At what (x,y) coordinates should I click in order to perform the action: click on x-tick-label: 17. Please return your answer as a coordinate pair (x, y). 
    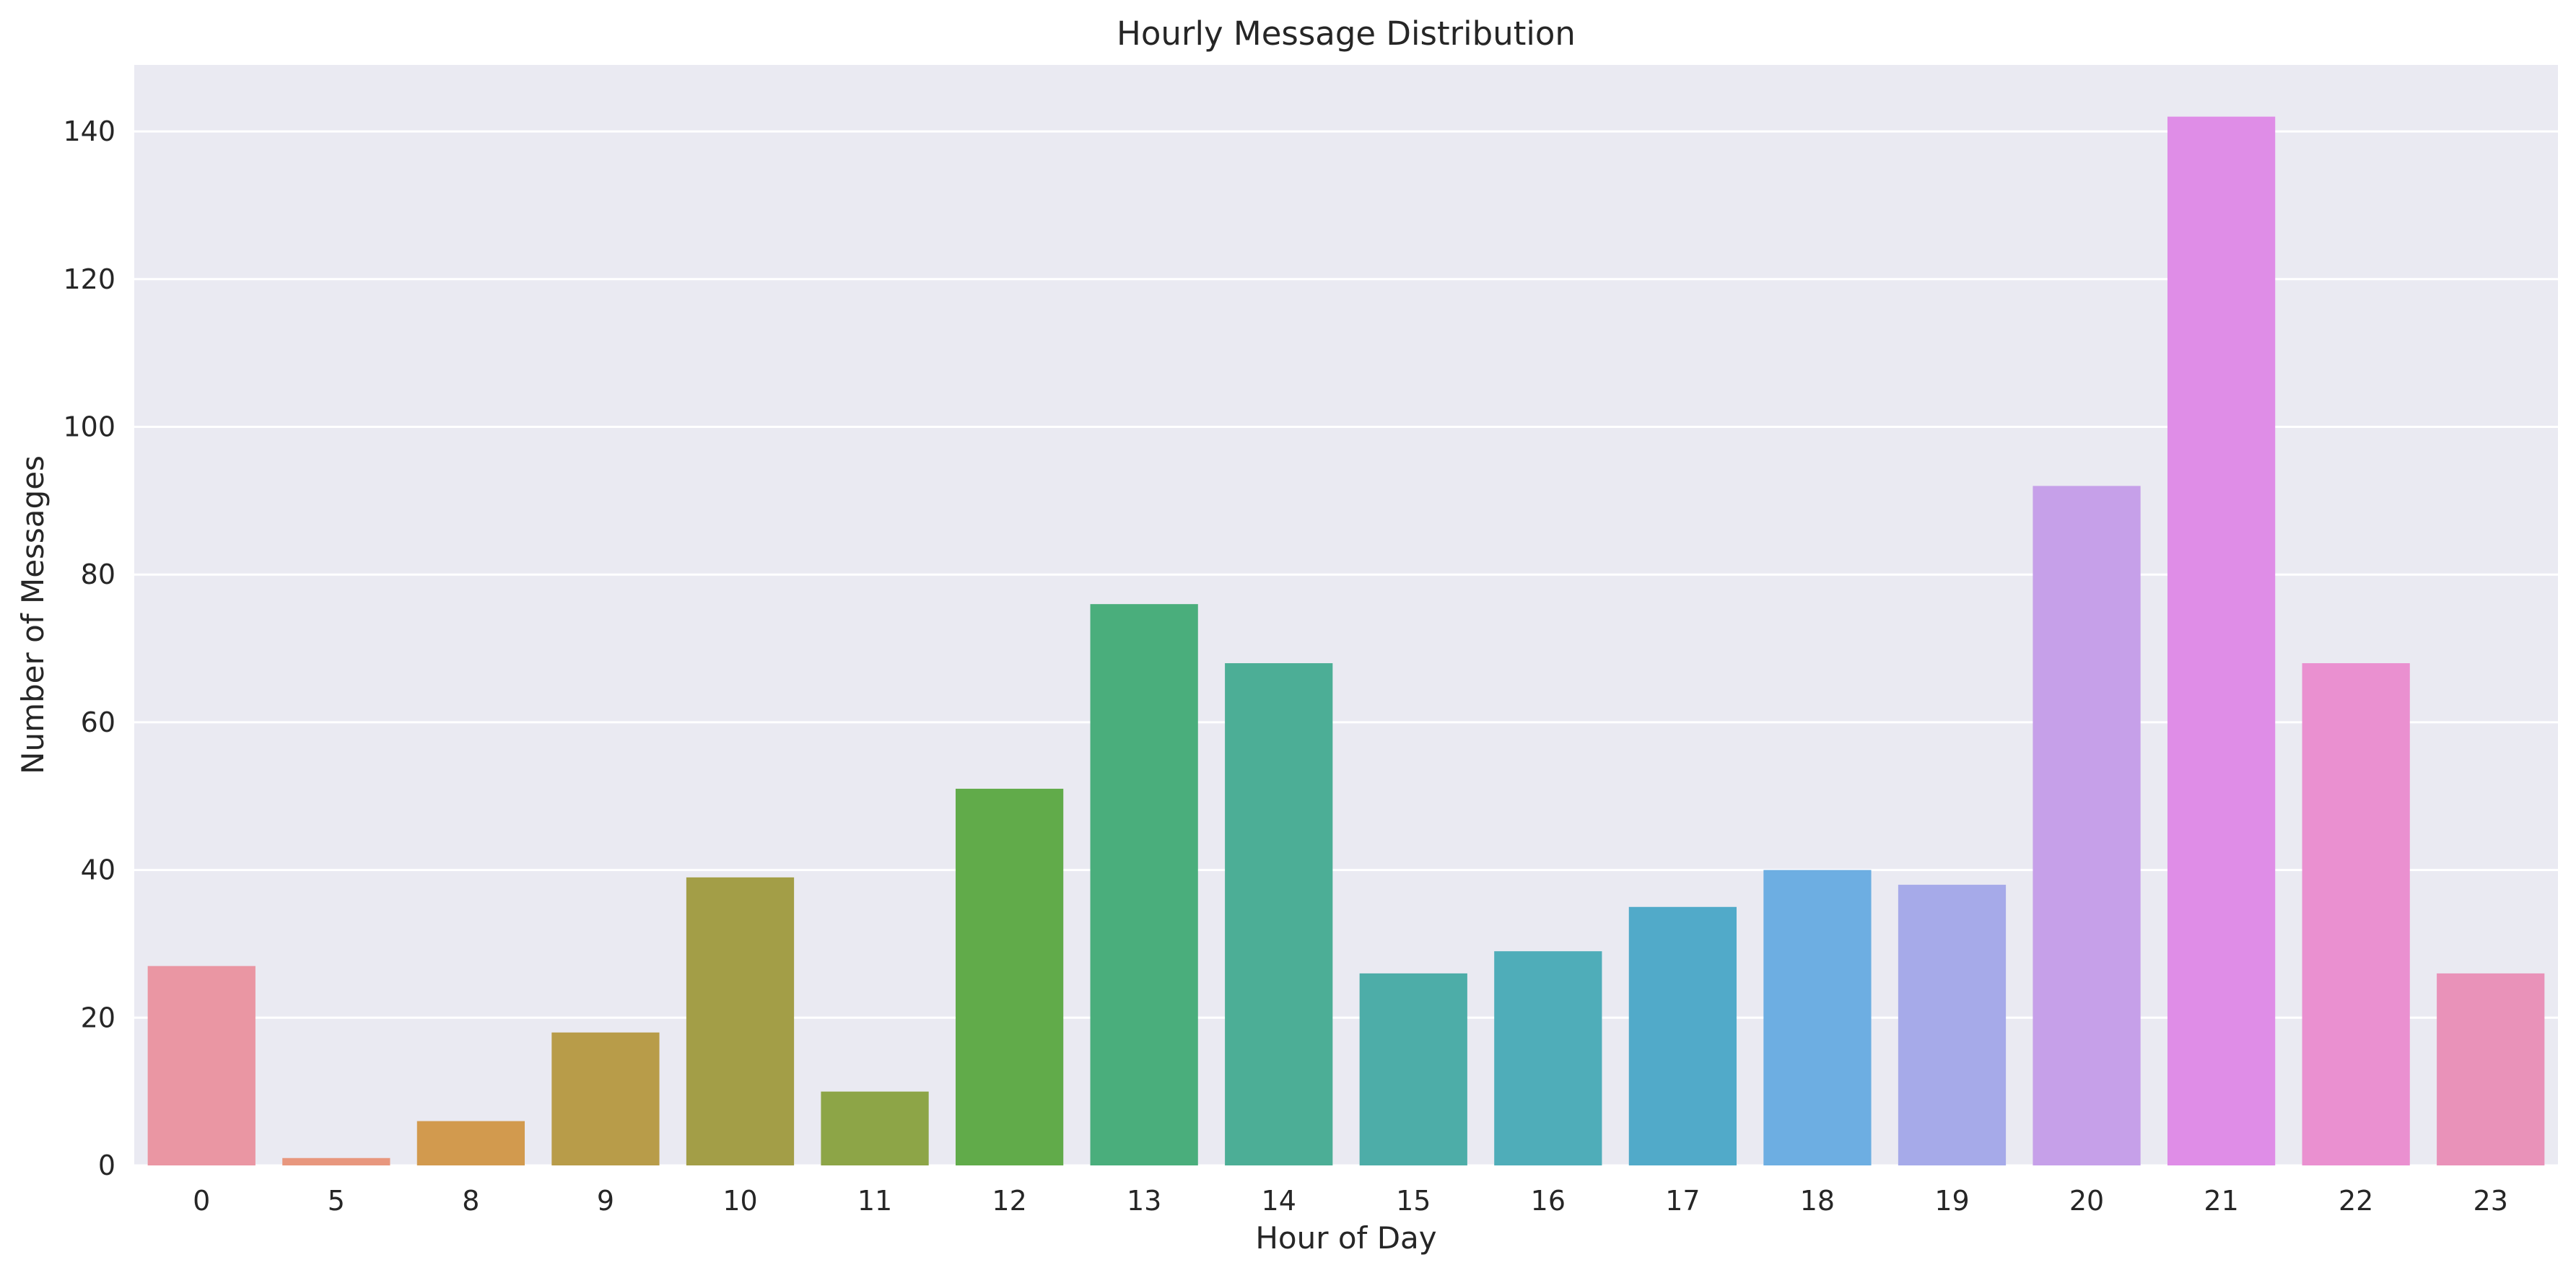
    Looking at the image, I should click on (1682, 1201).